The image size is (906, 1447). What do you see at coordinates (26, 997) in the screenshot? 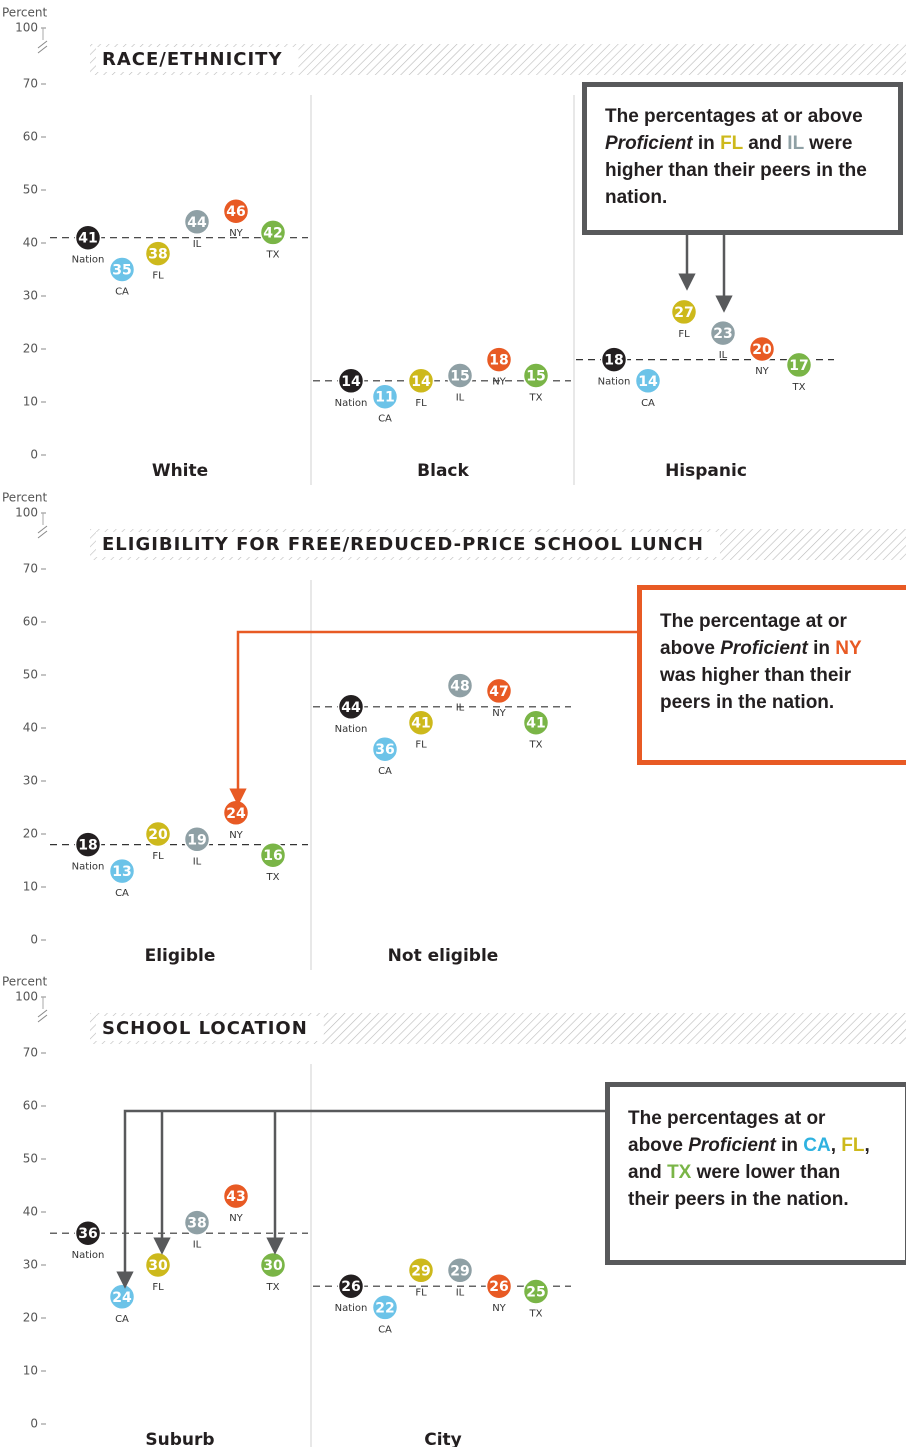
I see `y-tick-label: 100` at bounding box center [26, 997].